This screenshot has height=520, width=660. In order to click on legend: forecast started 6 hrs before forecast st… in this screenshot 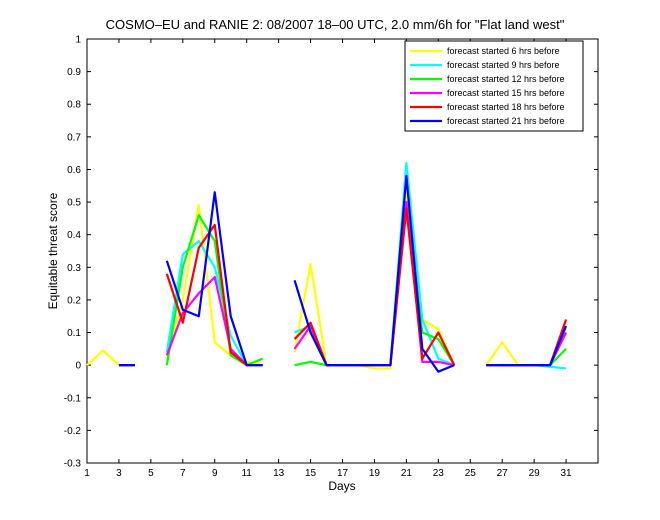, I will do `click(494, 86)`.